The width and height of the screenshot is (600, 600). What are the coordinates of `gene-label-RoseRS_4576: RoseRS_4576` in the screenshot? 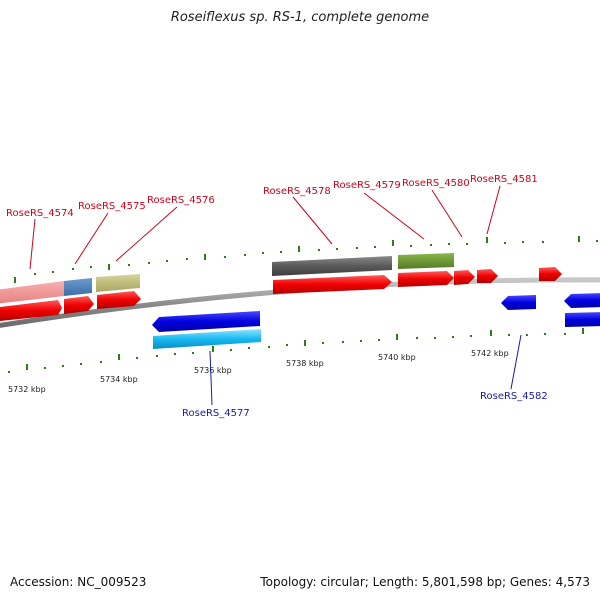 It's located at (181, 200).